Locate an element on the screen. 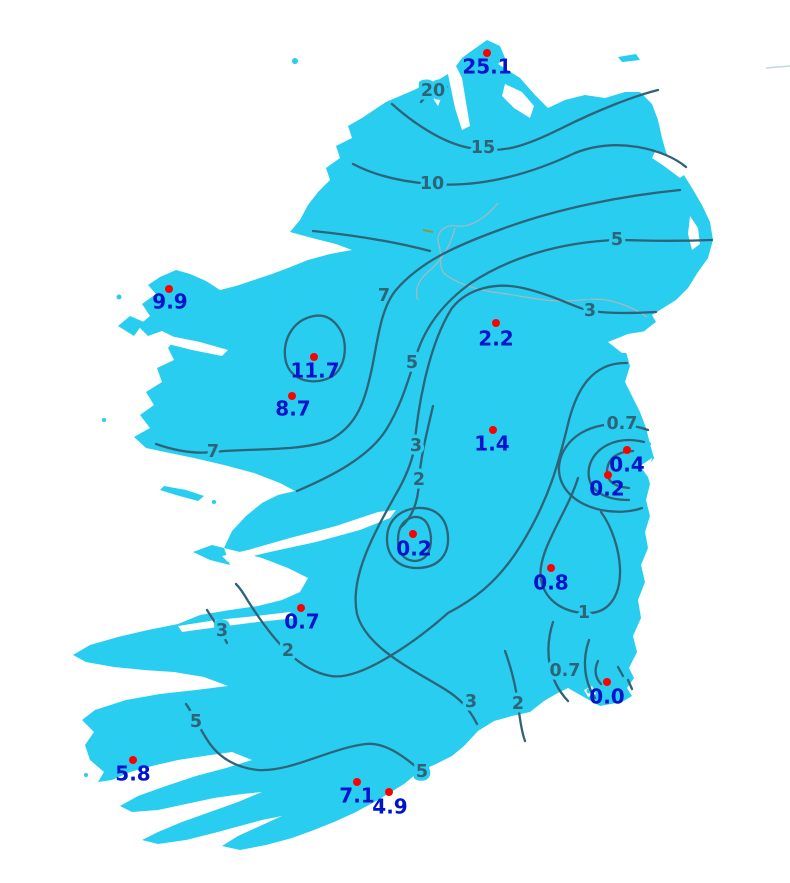 This screenshot has height=883, width=790. contour-0-5-east is located at coordinates (616, 470).